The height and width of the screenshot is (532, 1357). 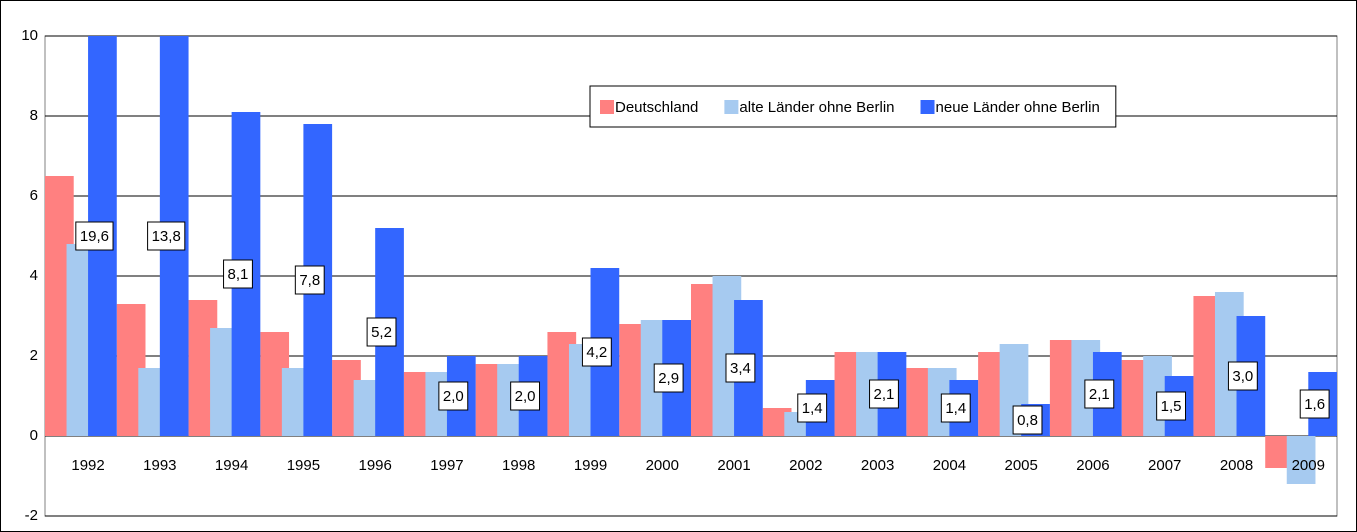 I want to click on y-tick-label: 4, so click(x=34, y=275).